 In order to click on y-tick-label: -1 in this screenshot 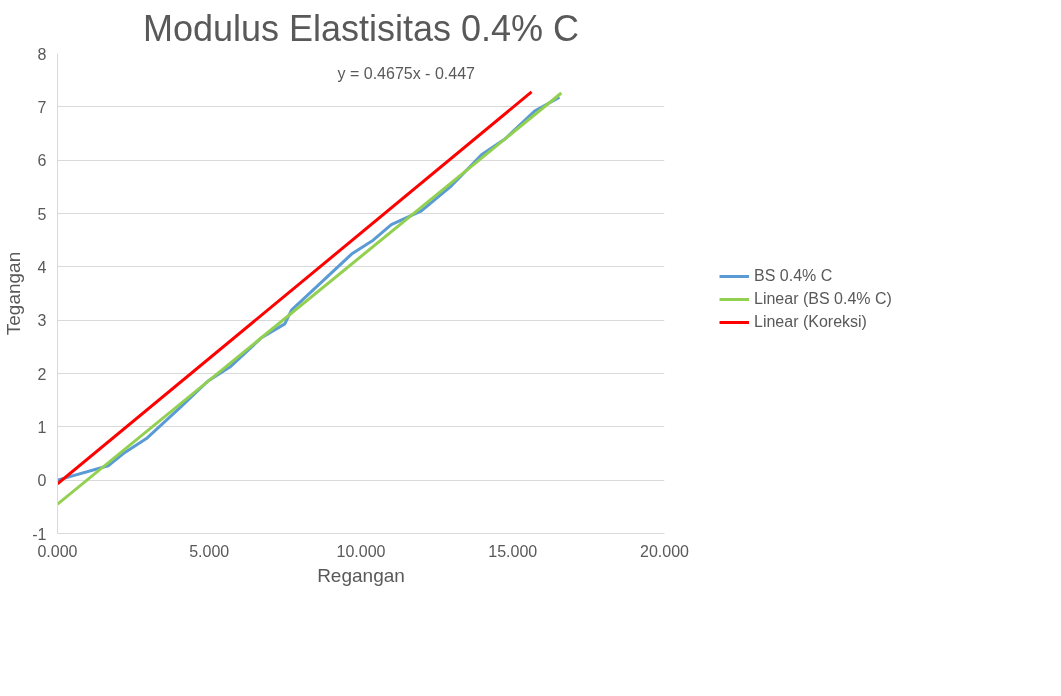, I will do `click(39, 534)`.